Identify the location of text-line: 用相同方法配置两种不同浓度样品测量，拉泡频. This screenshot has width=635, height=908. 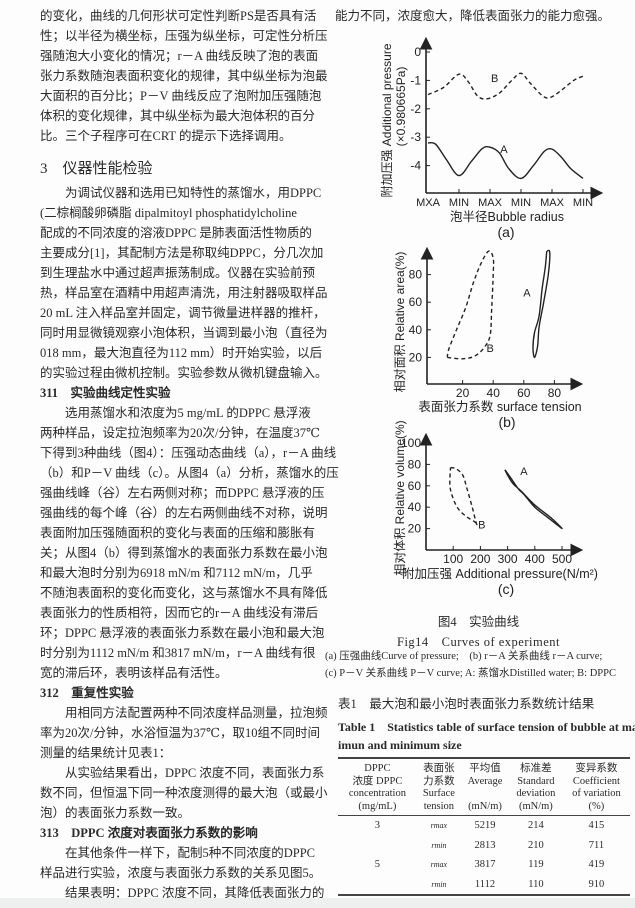
(196, 713).